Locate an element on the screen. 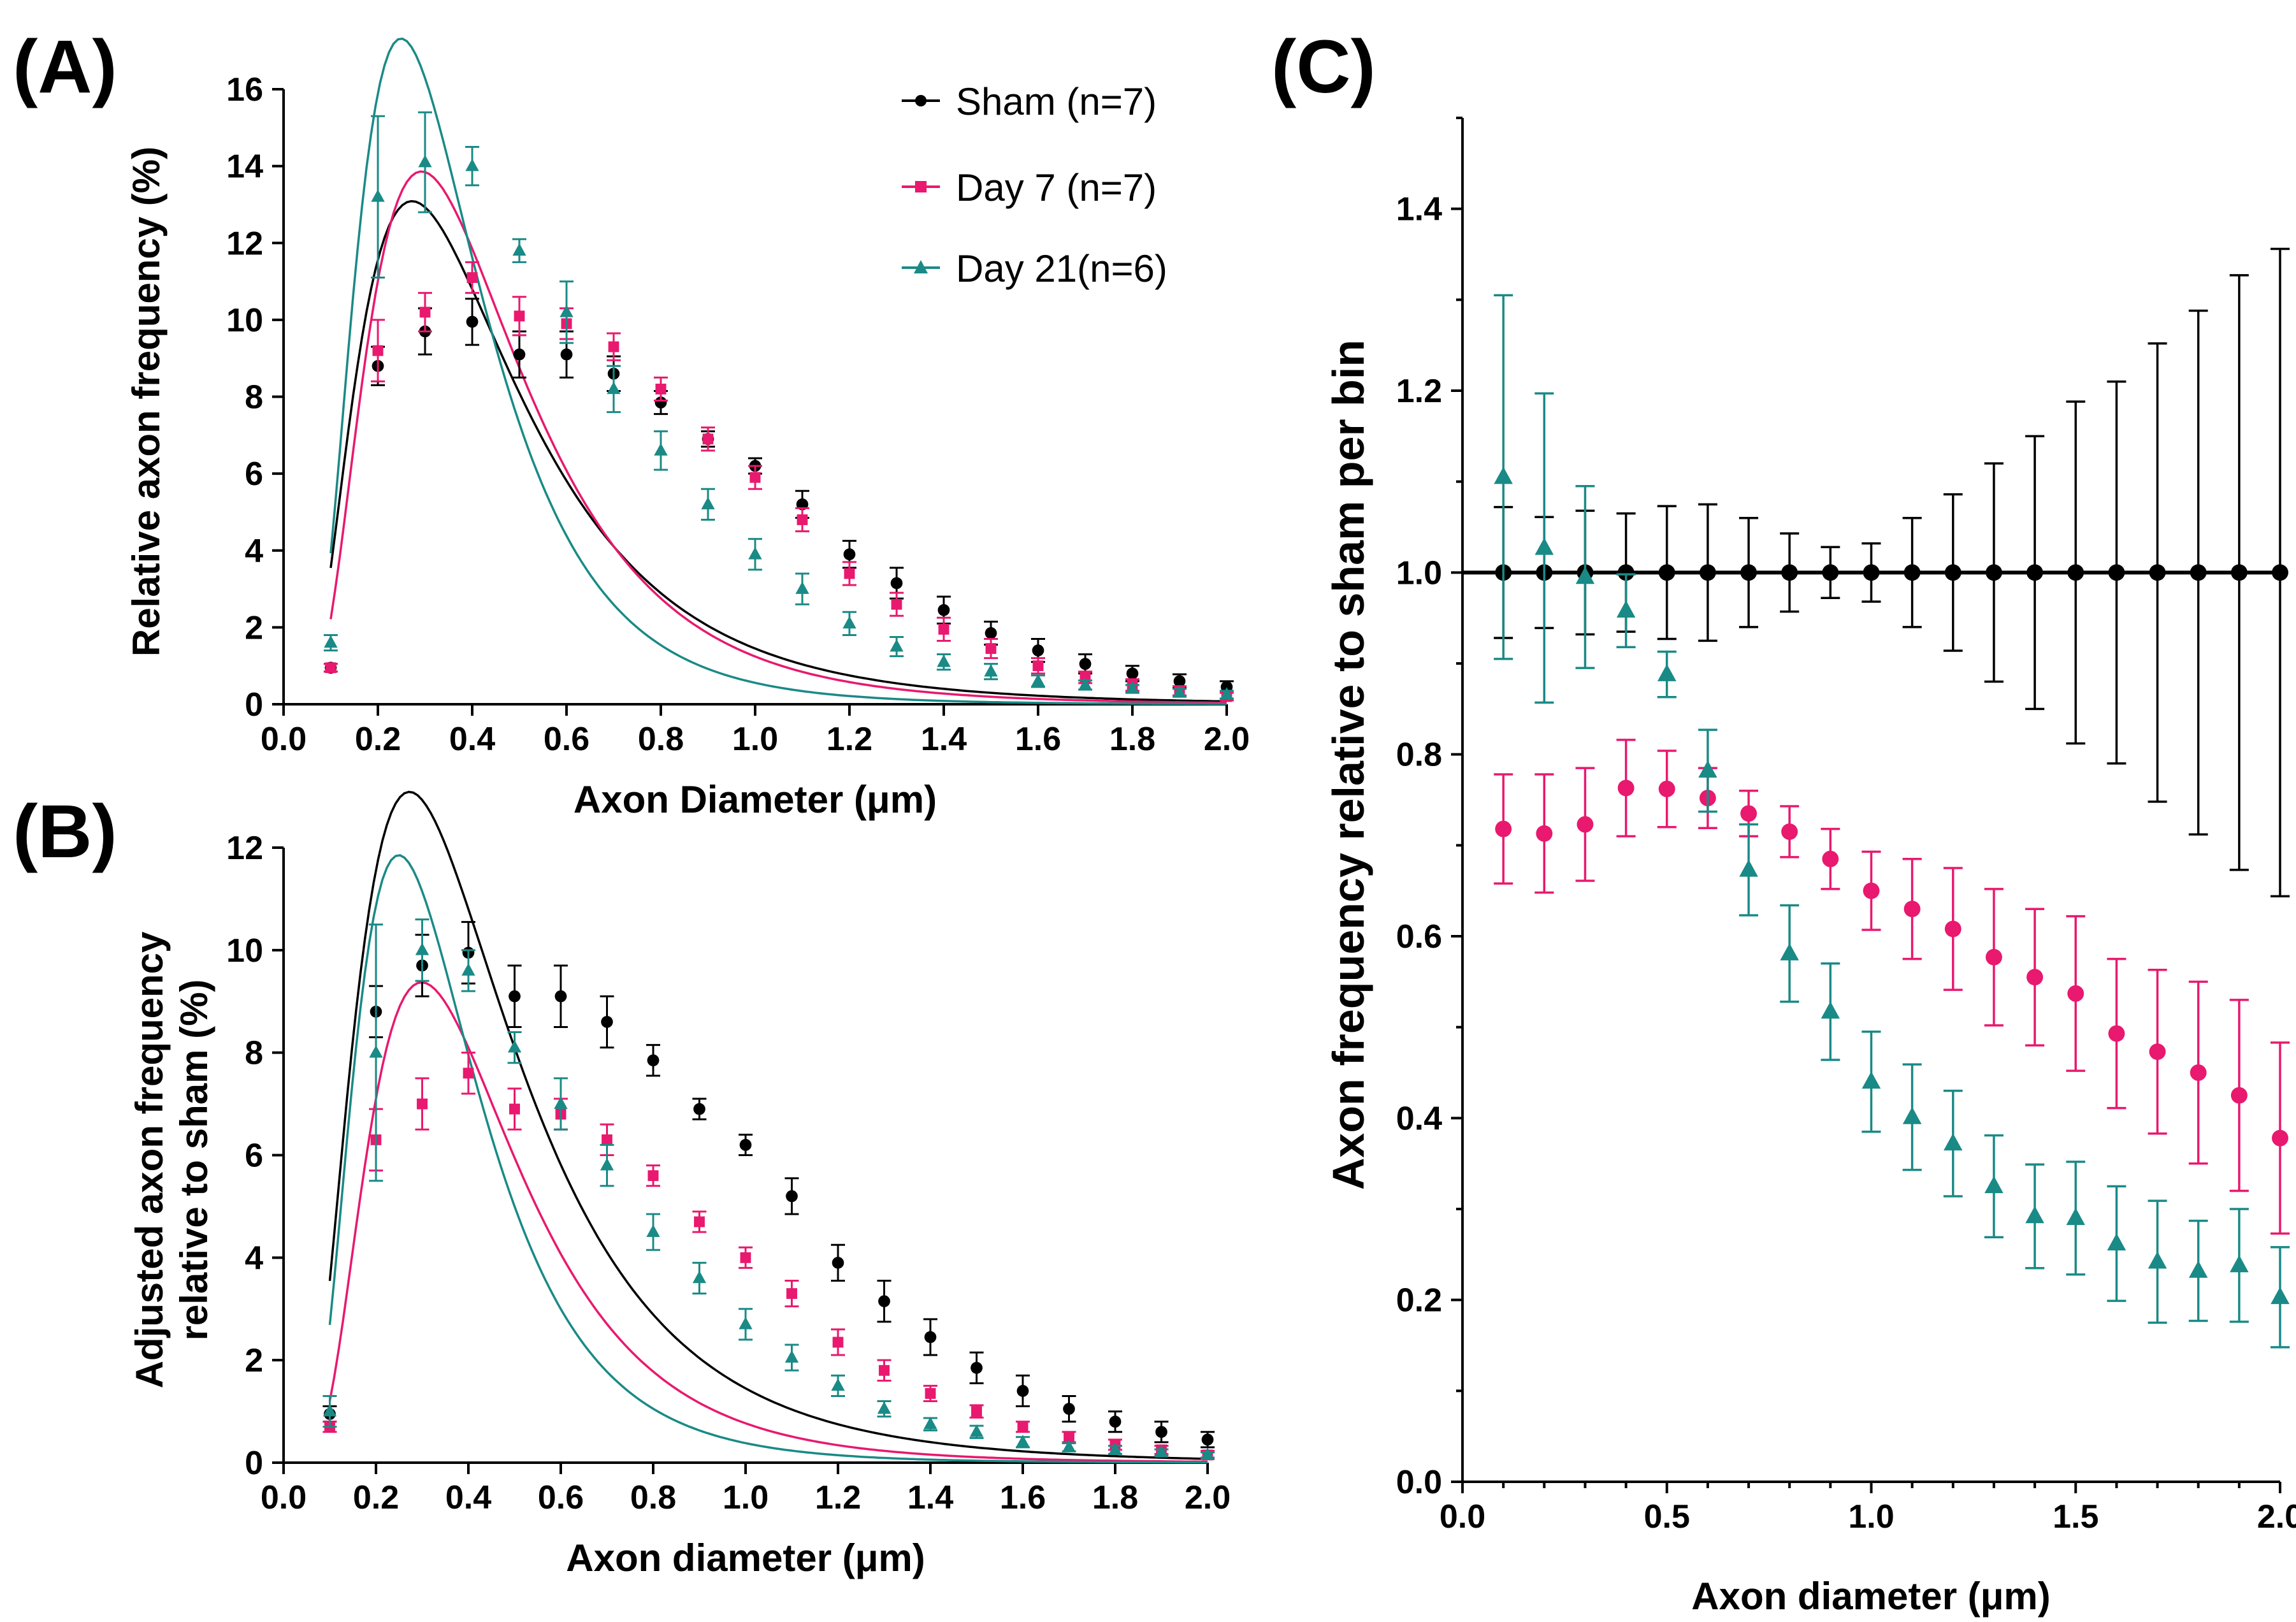 The height and width of the screenshot is (1622, 2296). panel-c-label: (C) is located at coordinates (1323, 67).